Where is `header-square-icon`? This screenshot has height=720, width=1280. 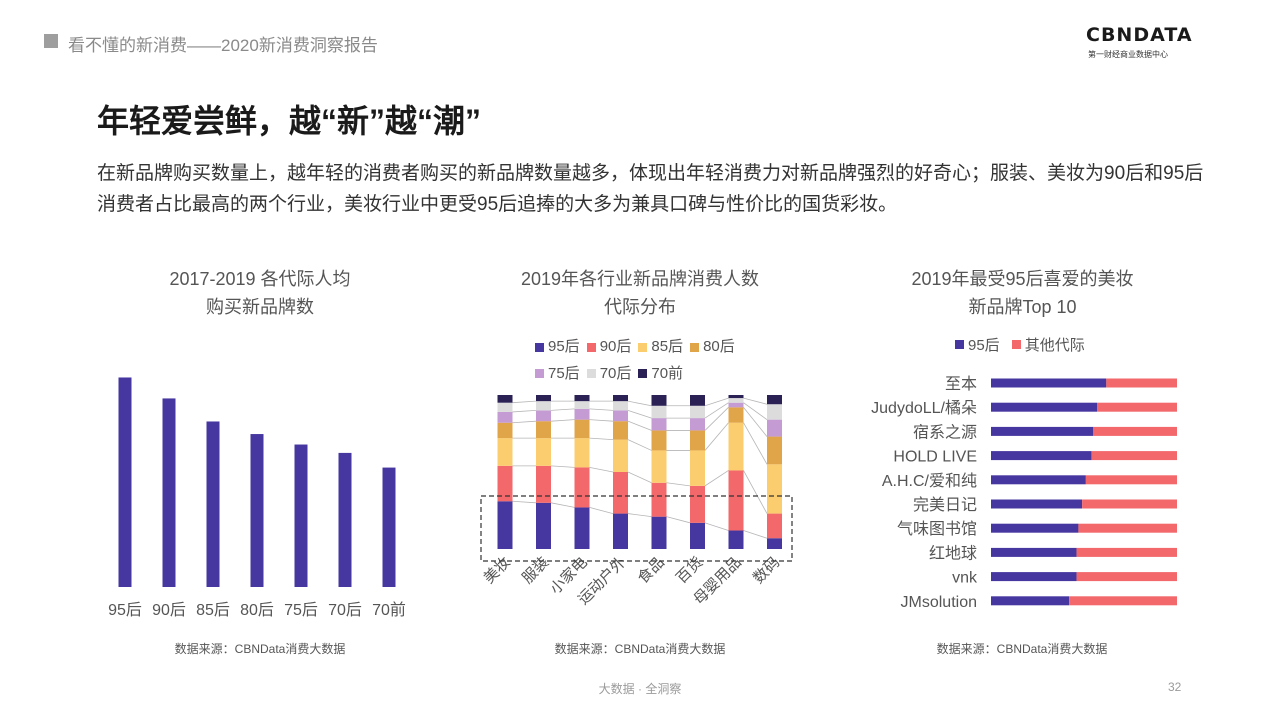 header-square-icon is located at coordinates (51, 41).